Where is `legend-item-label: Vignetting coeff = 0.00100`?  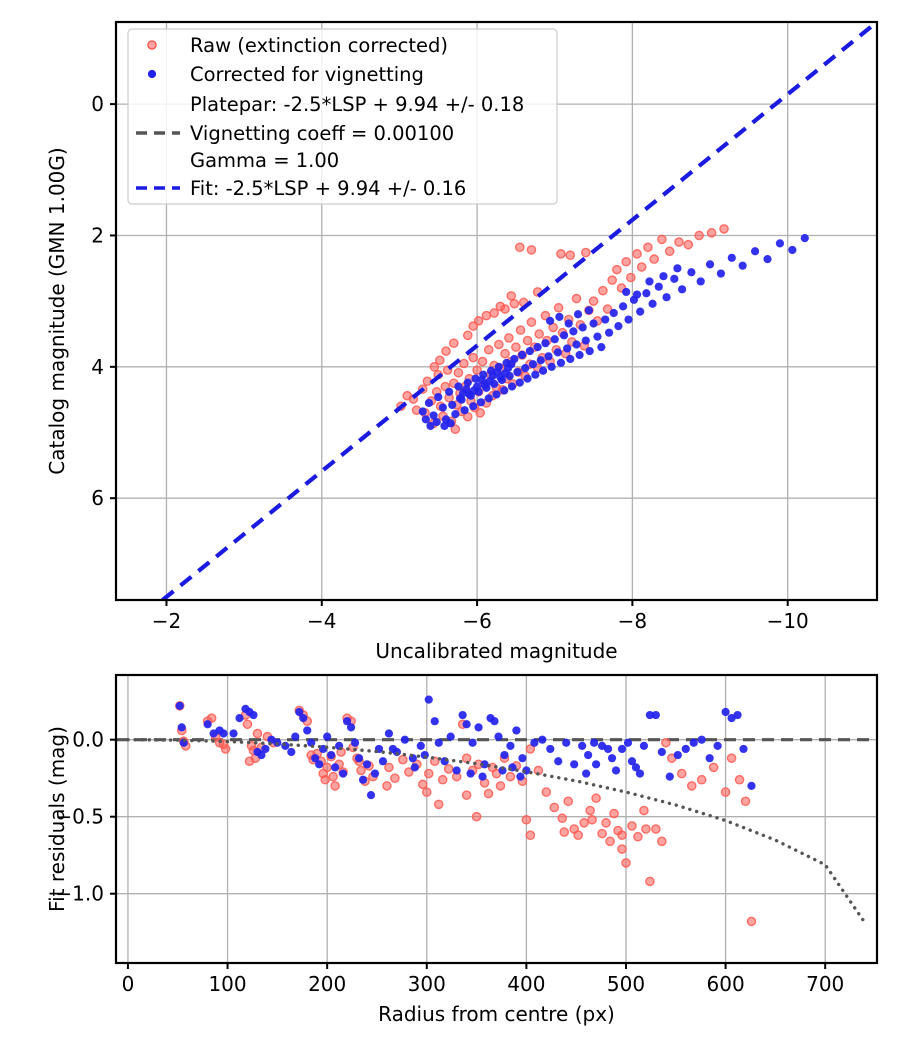 legend-item-label: Vignetting coeff = 0.00100 is located at coordinates (322, 133).